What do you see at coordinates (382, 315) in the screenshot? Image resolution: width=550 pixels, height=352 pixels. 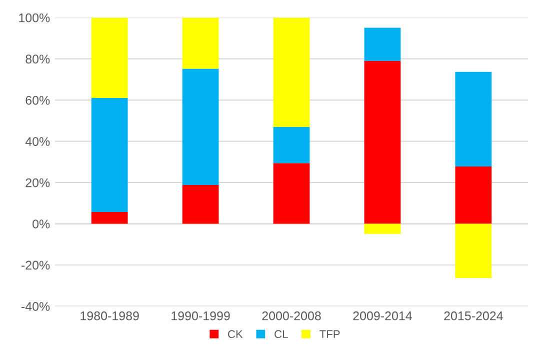 I see `x-tick-label: 2009-2014` at bounding box center [382, 315].